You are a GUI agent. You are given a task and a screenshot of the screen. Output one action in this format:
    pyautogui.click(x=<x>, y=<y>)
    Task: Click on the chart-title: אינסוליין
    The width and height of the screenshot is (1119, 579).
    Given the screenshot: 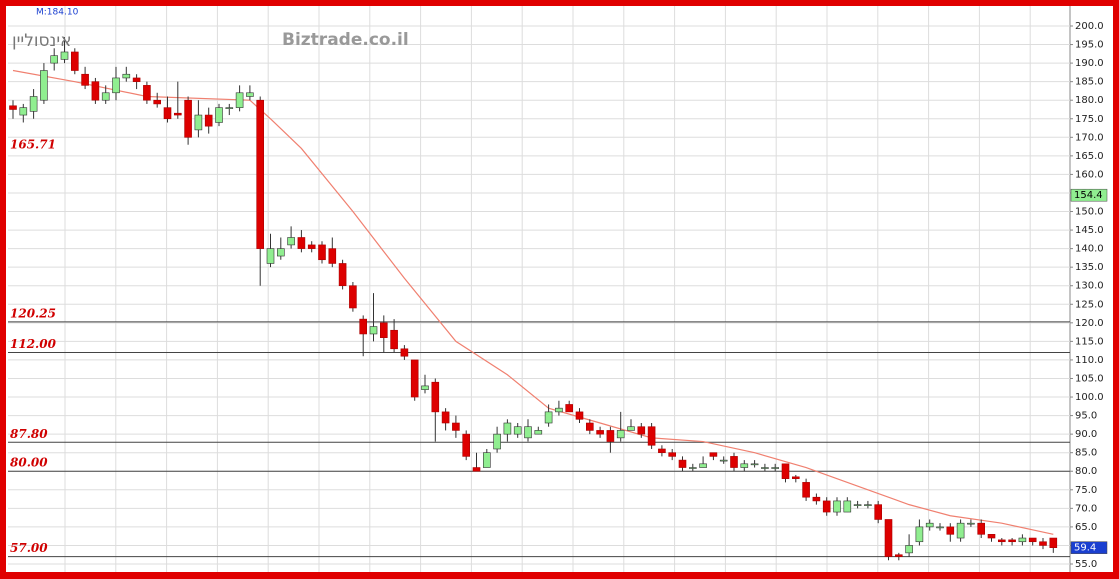 What is the action you would take?
    pyautogui.click(x=42, y=41)
    